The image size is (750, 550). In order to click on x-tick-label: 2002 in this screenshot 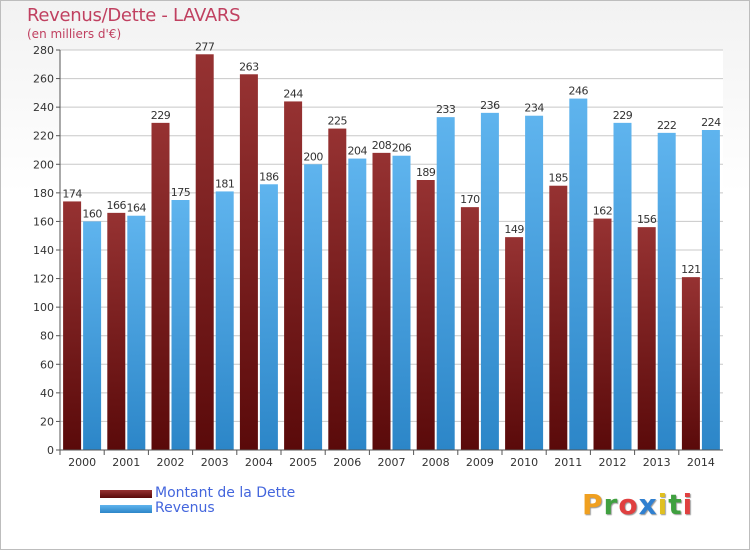, I will do `click(171, 462)`.